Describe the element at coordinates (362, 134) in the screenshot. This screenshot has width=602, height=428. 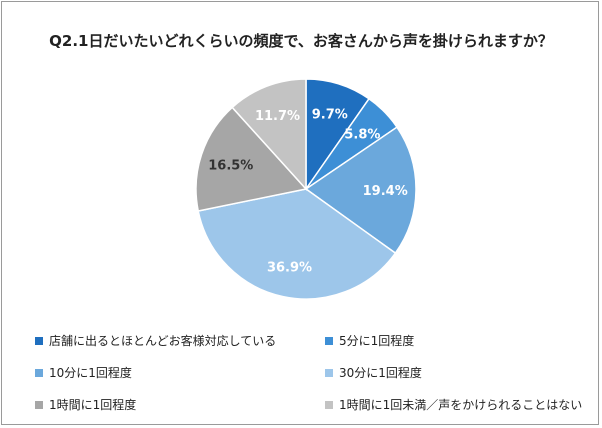
I see `data-label: 5.8%` at that location.